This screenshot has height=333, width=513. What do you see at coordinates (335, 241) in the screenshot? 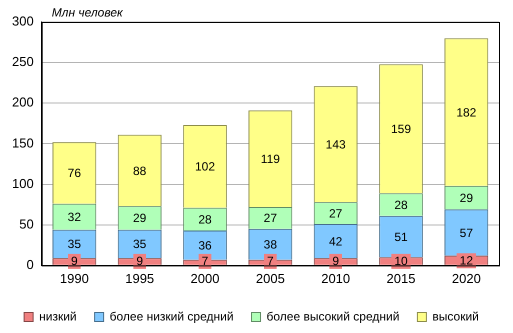
I see `data-label: 42` at bounding box center [335, 241].